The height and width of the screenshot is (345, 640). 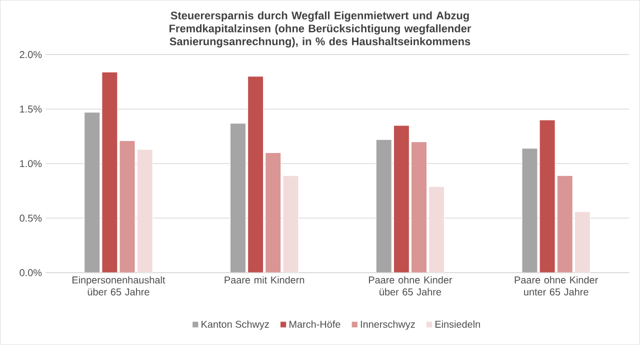 I want to click on x-tick-label: Einpersonenhaushalt über 65 Jahre, so click(x=119, y=286).